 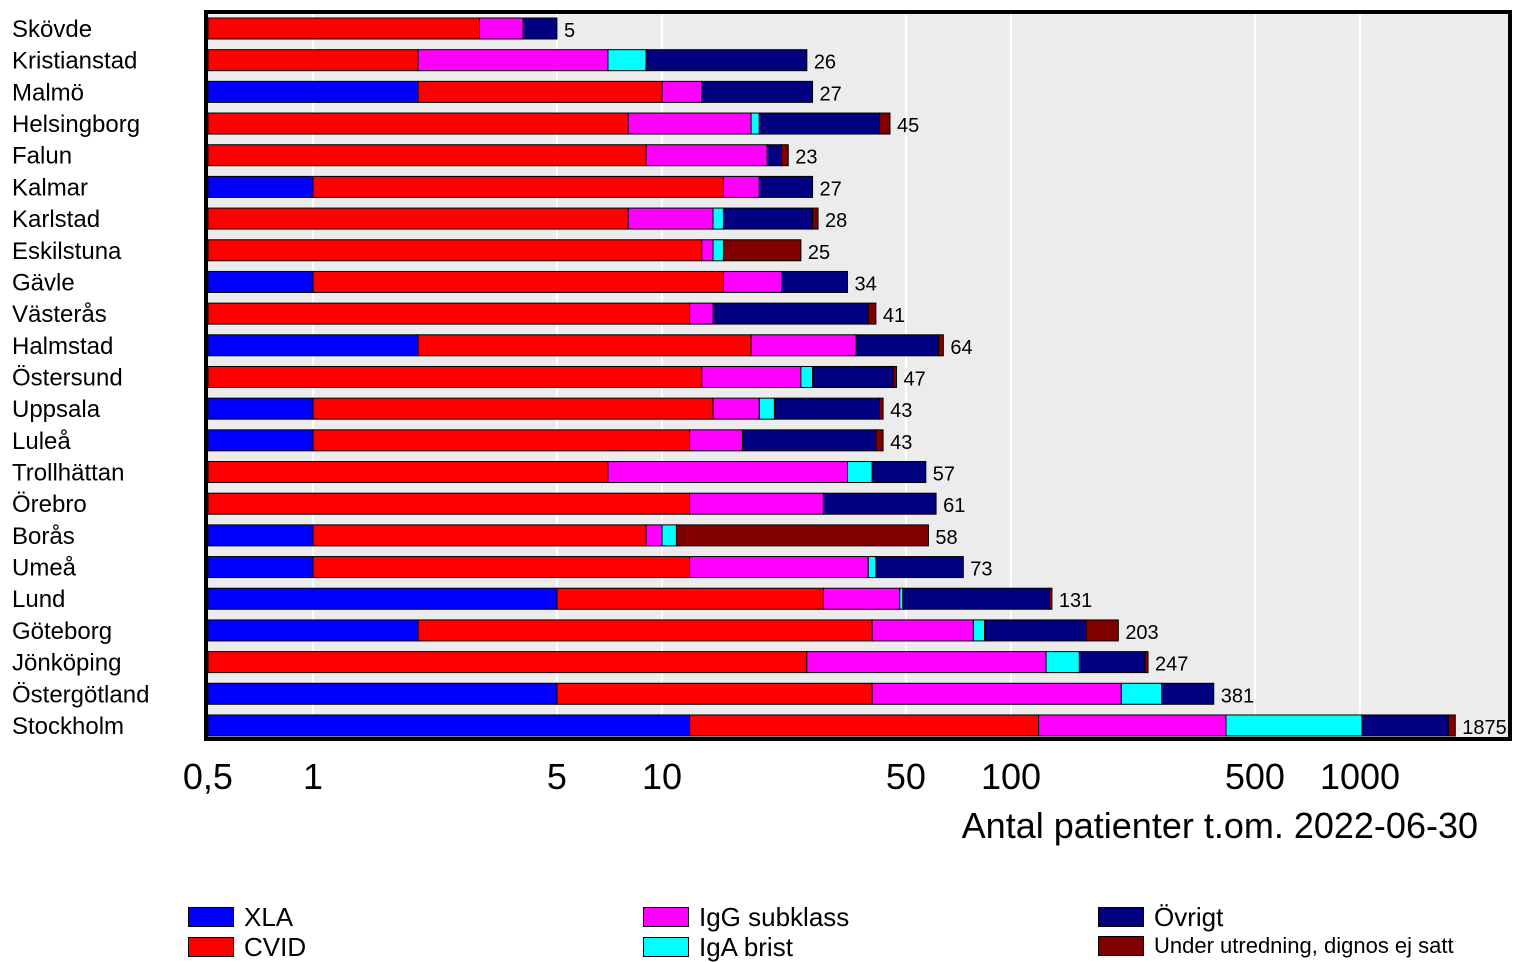 What do you see at coordinates (569, 31) in the screenshot?
I see `total-label: 5` at bounding box center [569, 31].